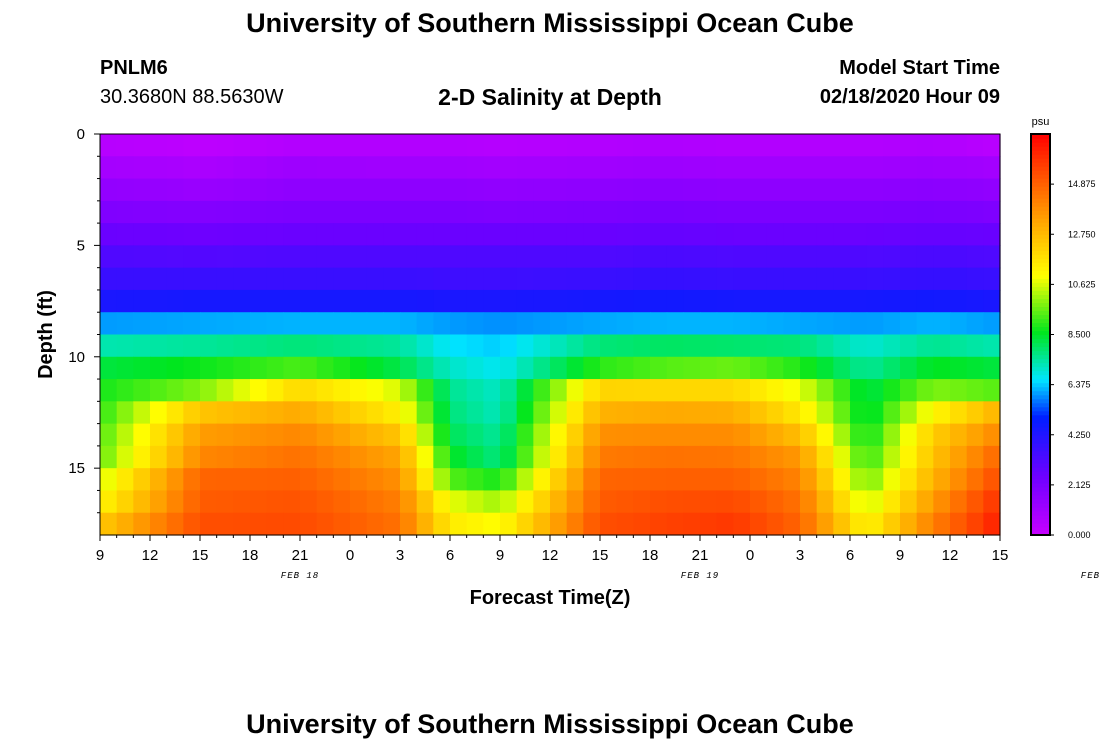  I want to click on y-axis-label: Depth (ft), so click(46, 334).